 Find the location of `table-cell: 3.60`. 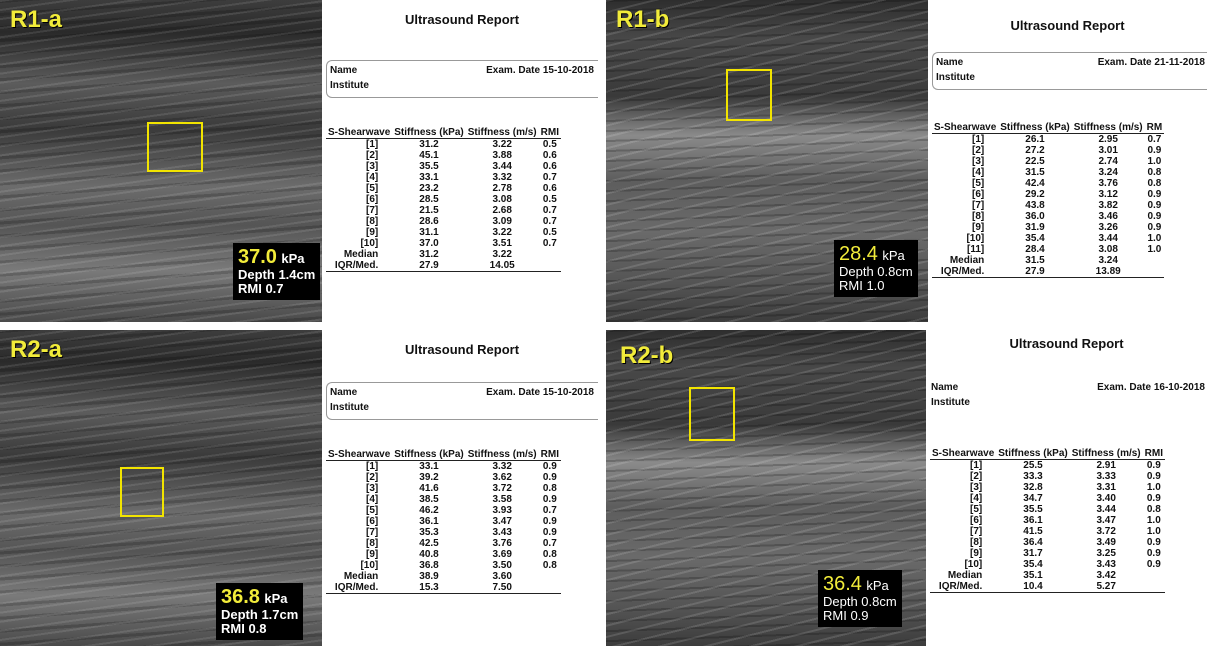

table-cell: 3.60 is located at coordinates (502, 576).